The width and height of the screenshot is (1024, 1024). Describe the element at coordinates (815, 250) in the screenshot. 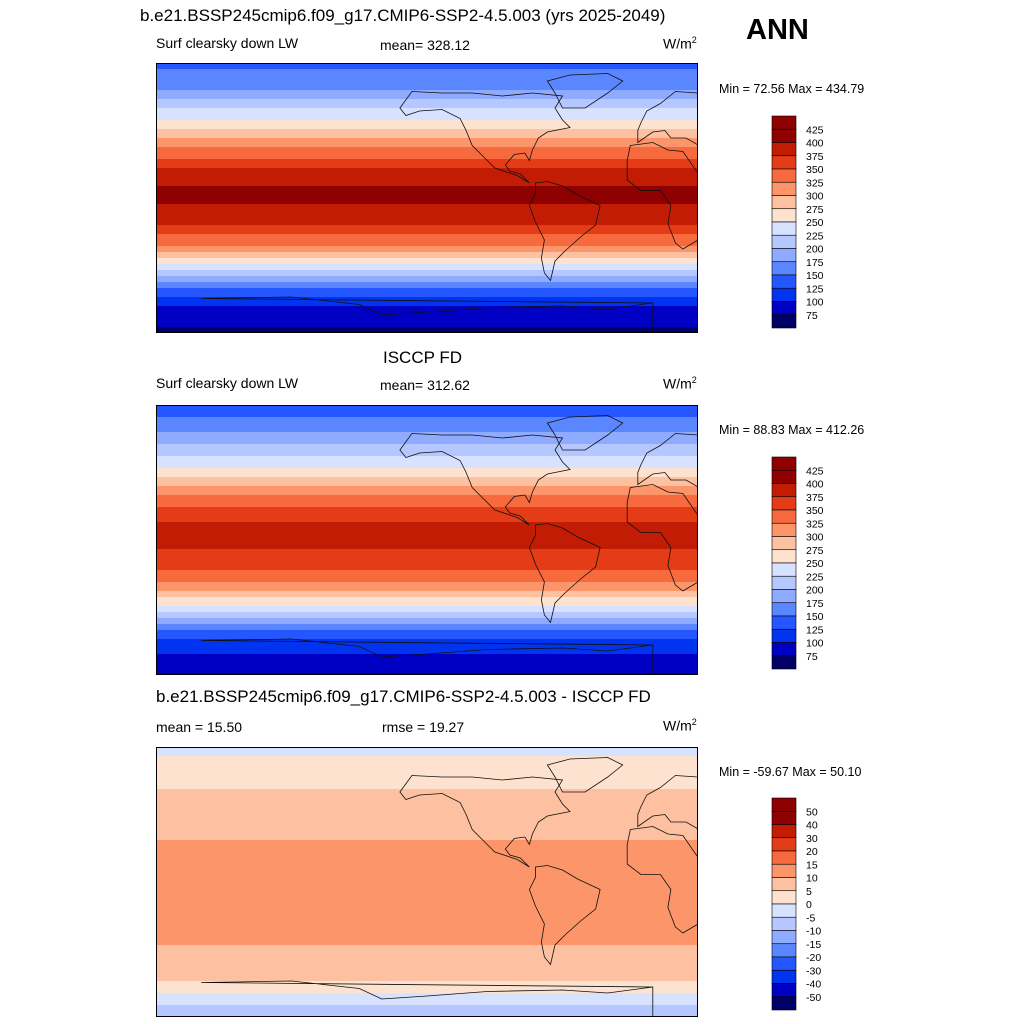

I see `colorbar-tick-label: 200` at that location.